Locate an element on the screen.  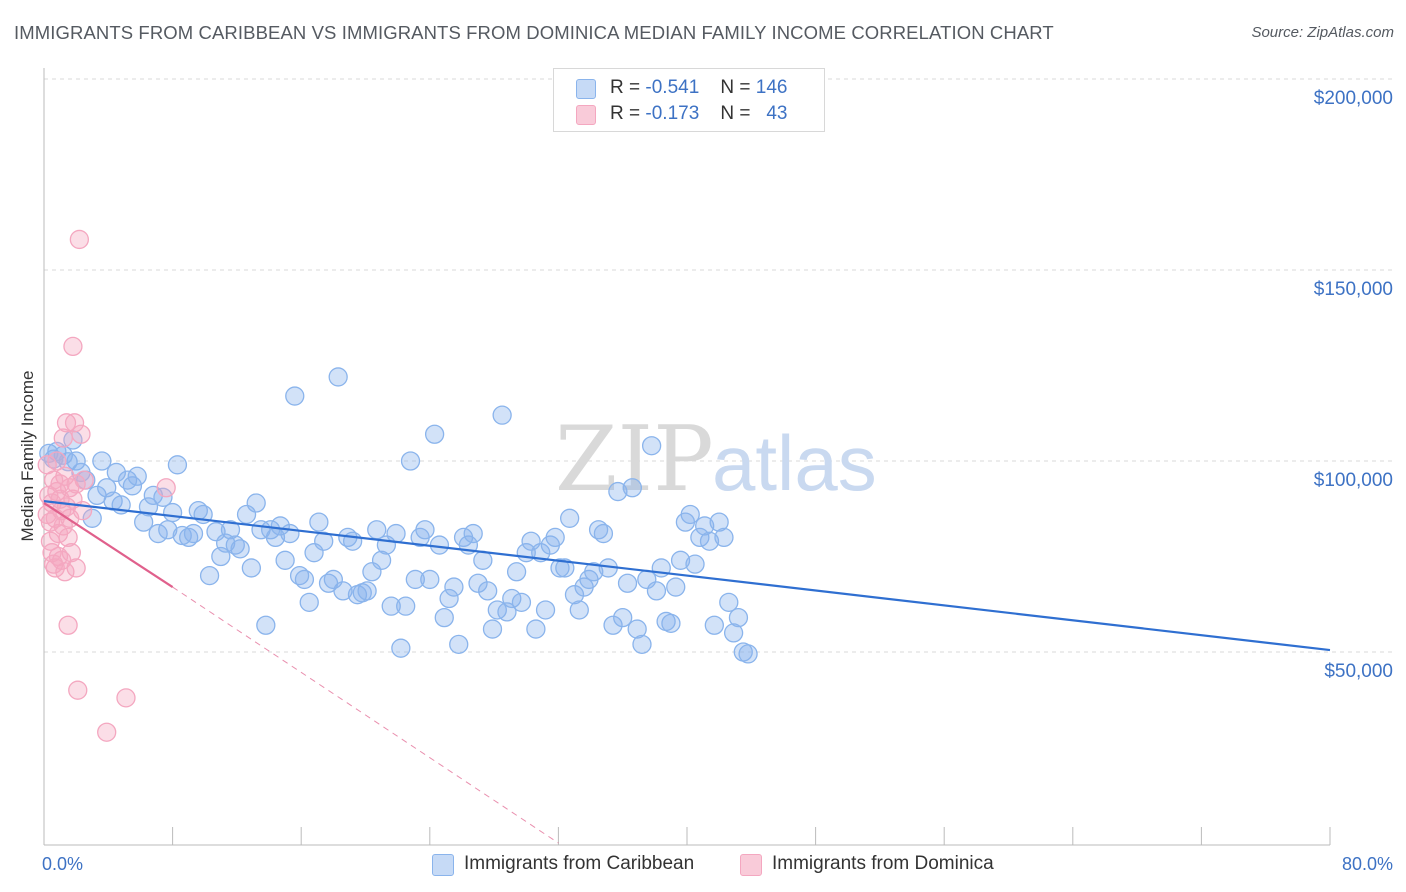
source-credit: Source: ZipAtlas.com is located at coordinates (1322, 32).